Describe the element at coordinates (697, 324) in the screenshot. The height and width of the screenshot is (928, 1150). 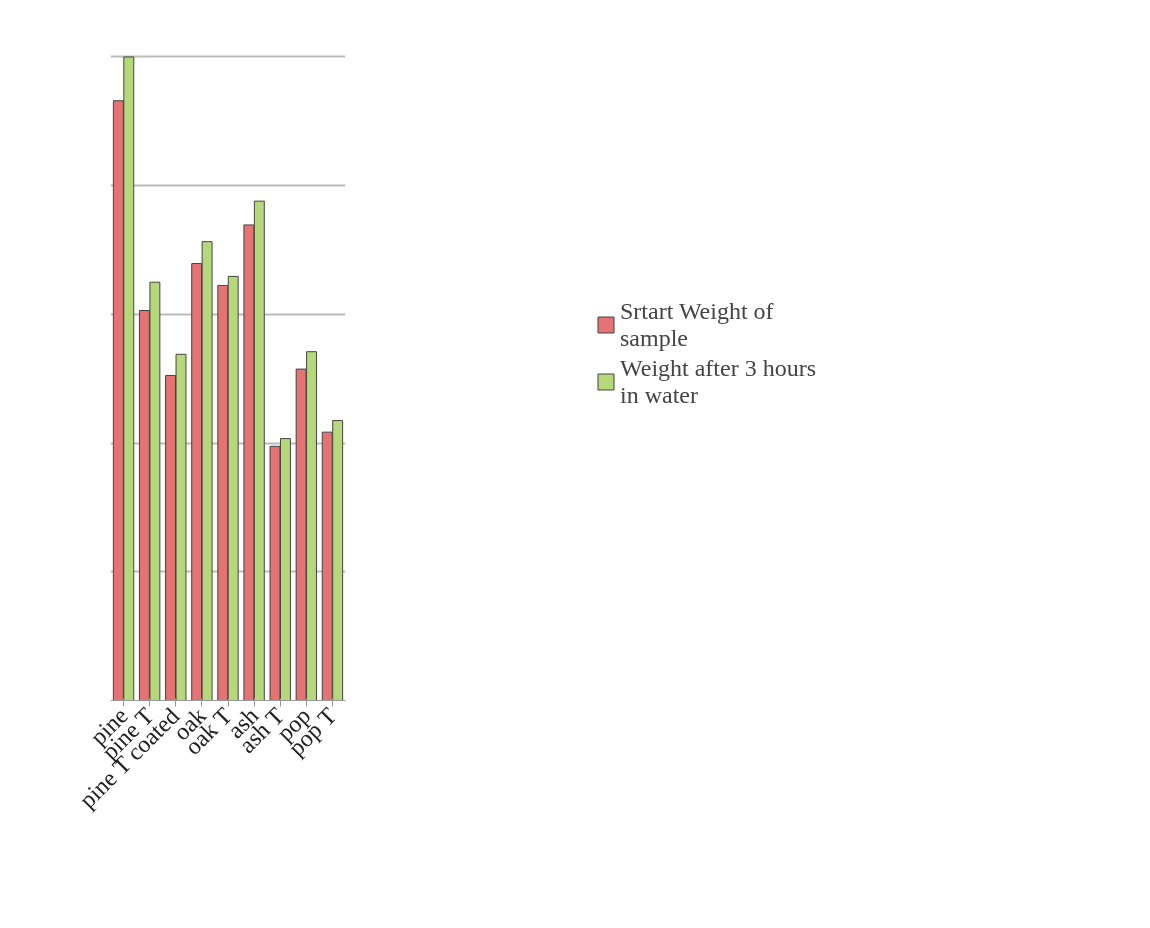
I see `legend-label: Srtart Weight of sample` at that location.